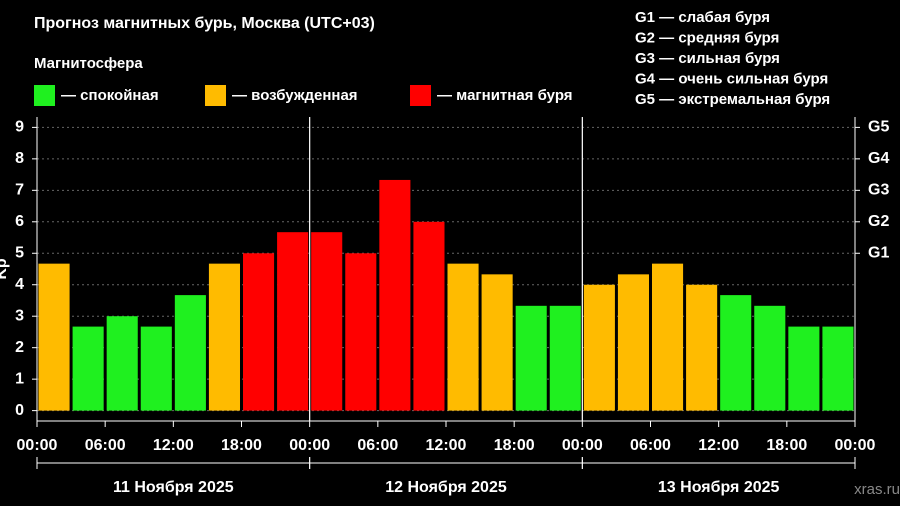 Image resolution: width=900 pixels, height=506 pixels. I want to click on storm-scale-label: G4 — очень сильная буря, so click(731, 78).